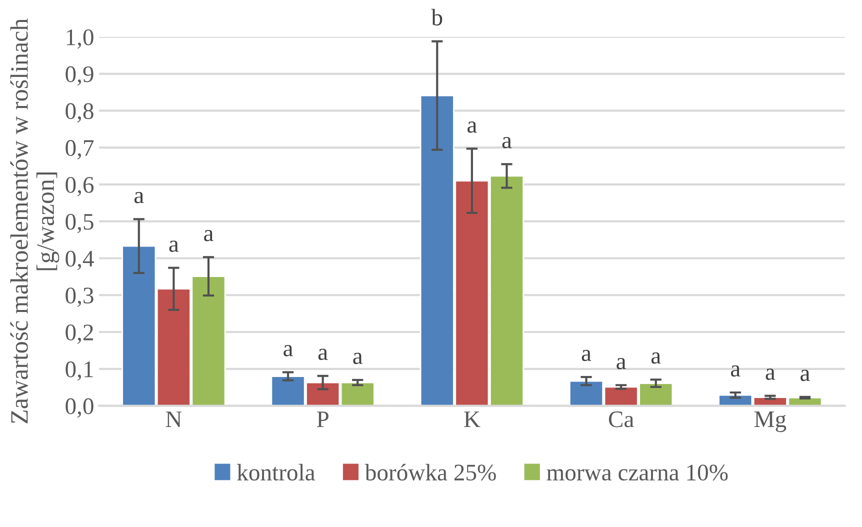  I want to click on x-tick-label: Mg, so click(770, 422).